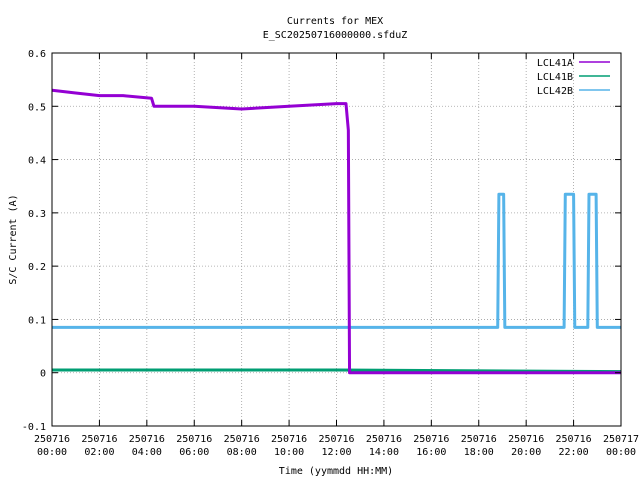 The height and width of the screenshot is (480, 640). Describe the element at coordinates (34, 427) in the screenshot. I see `y-tick-label: -0.1` at that location.